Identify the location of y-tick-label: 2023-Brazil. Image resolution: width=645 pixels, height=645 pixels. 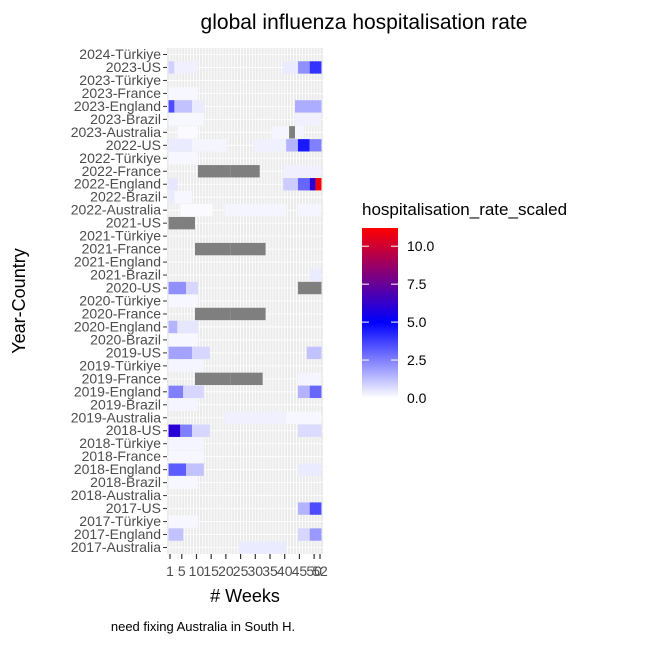
(125, 119).